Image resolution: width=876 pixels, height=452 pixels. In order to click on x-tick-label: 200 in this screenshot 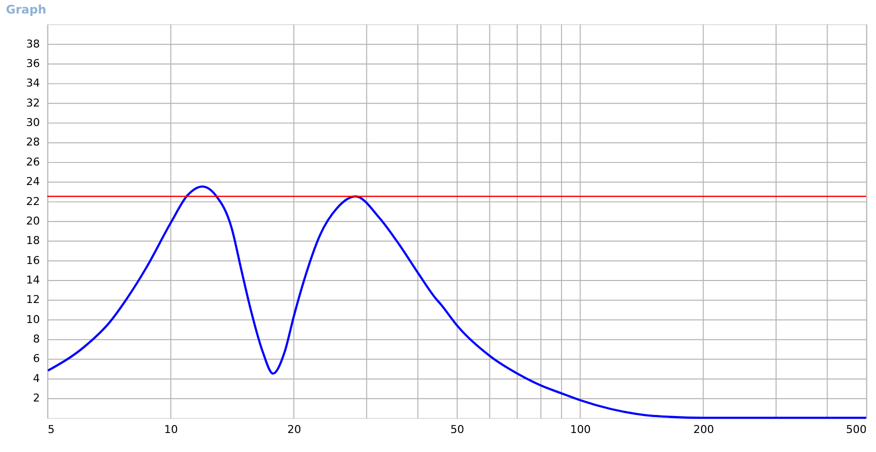, I will do `click(703, 429)`.